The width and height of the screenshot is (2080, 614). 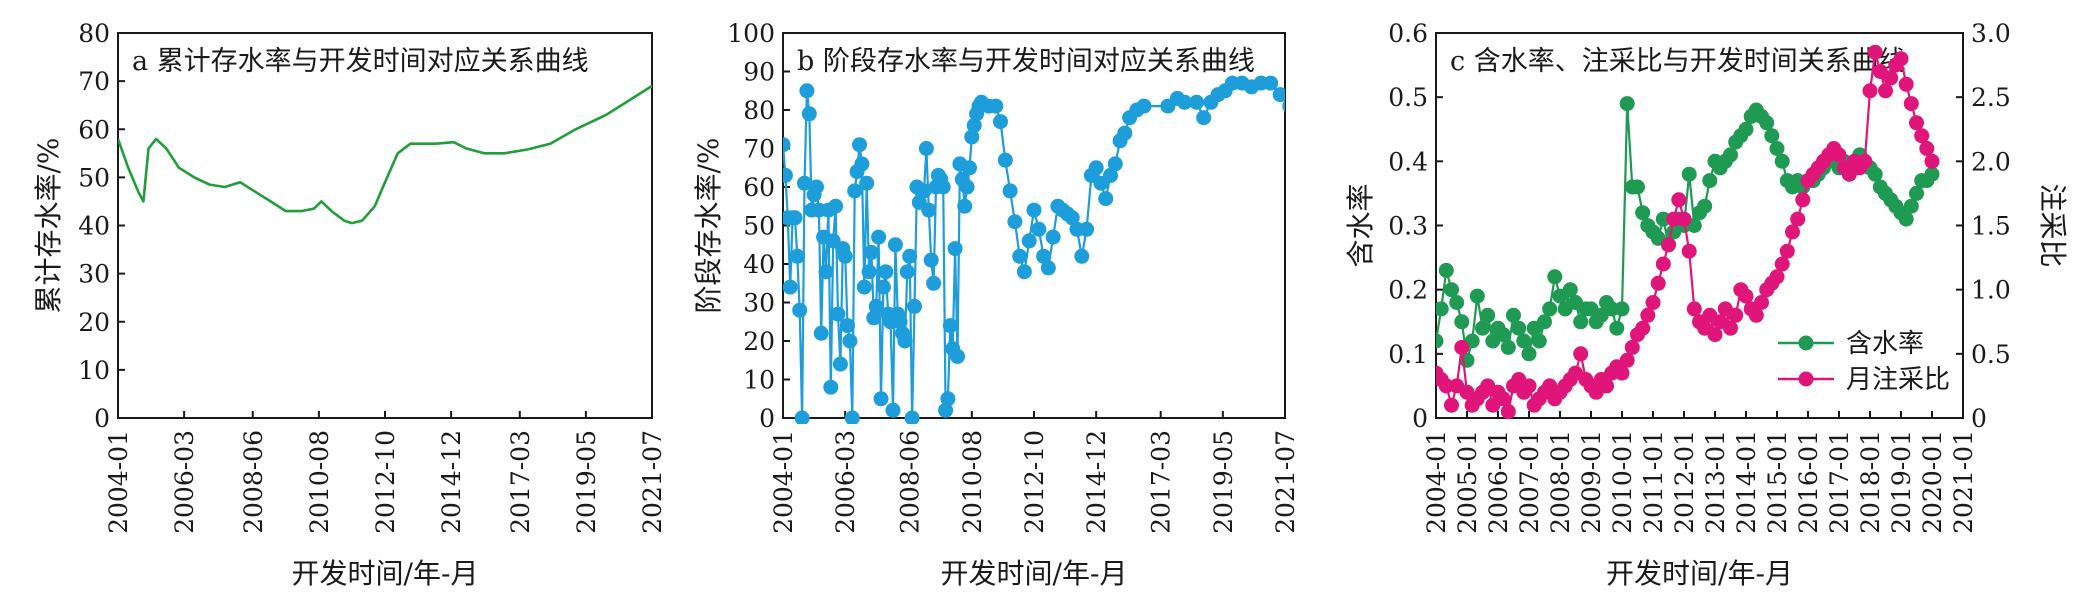 What do you see at coordinates (1839, 482) in the screenshot?
I see `x-tick-label: 2017-01` at bounding box center [1839, 482].